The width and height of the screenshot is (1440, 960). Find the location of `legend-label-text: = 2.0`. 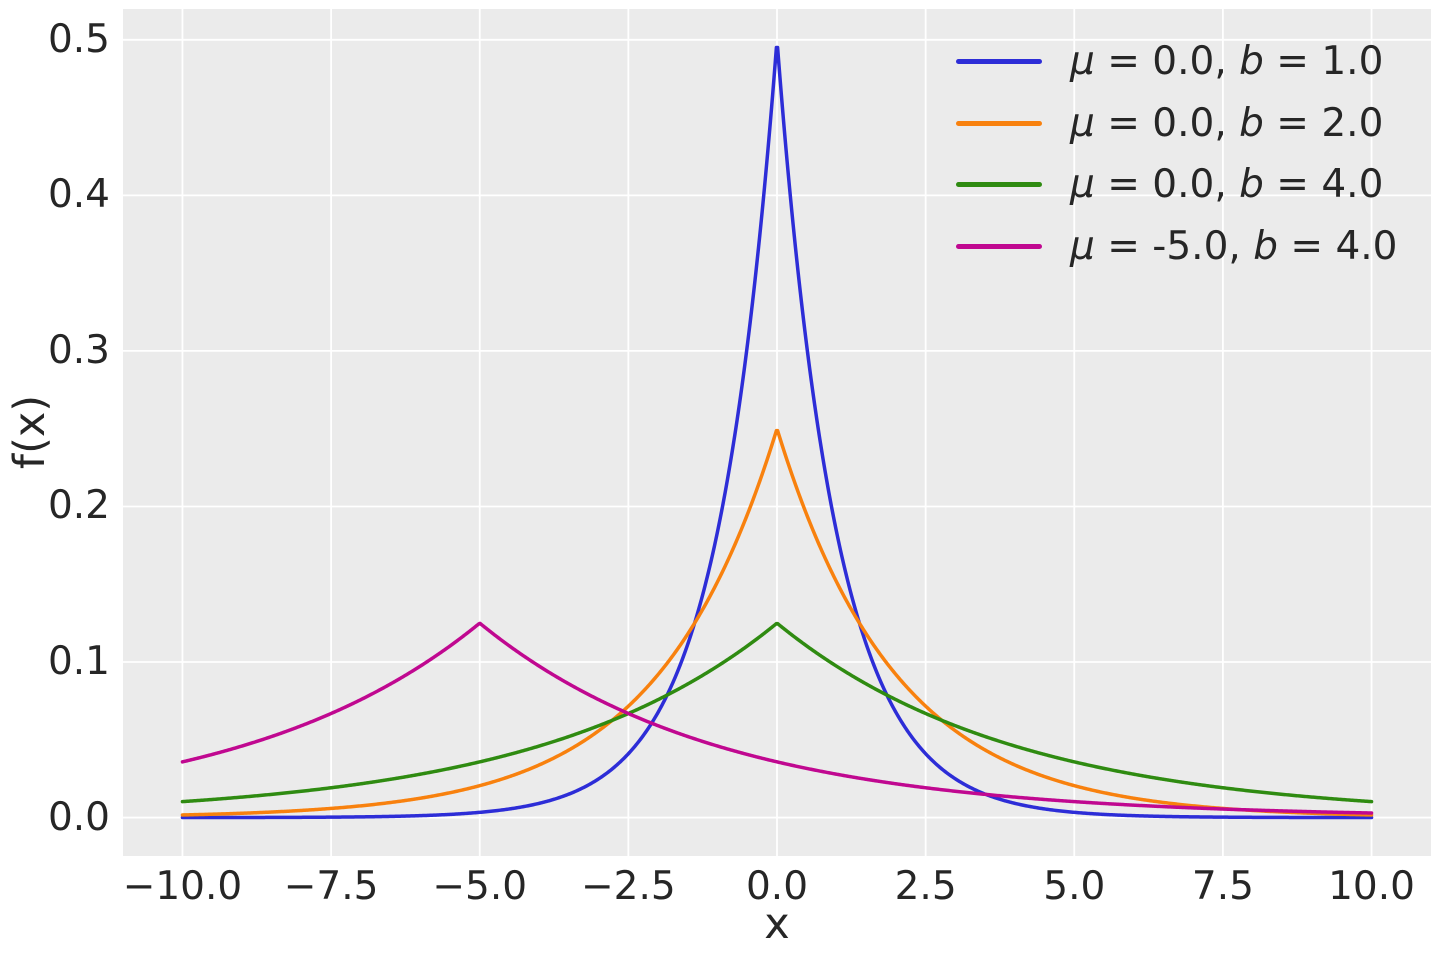

legend-label-text: = 2.0 is located at coordinates (1323, 123).